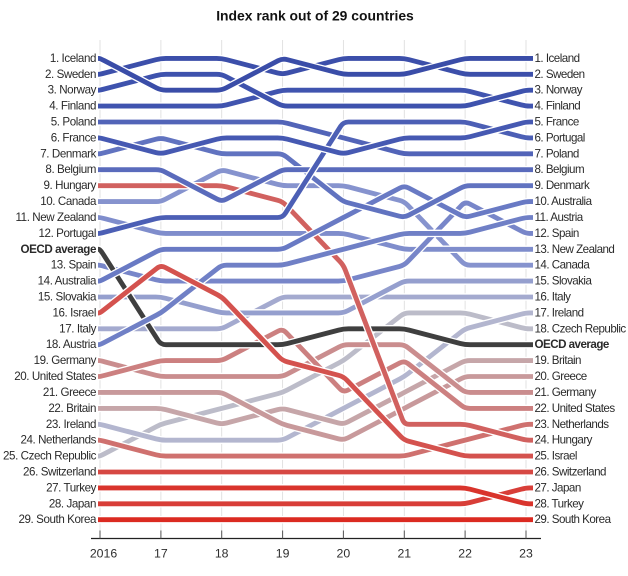  I want to click on svg-text: 6. Portugal, so click(560, 137).